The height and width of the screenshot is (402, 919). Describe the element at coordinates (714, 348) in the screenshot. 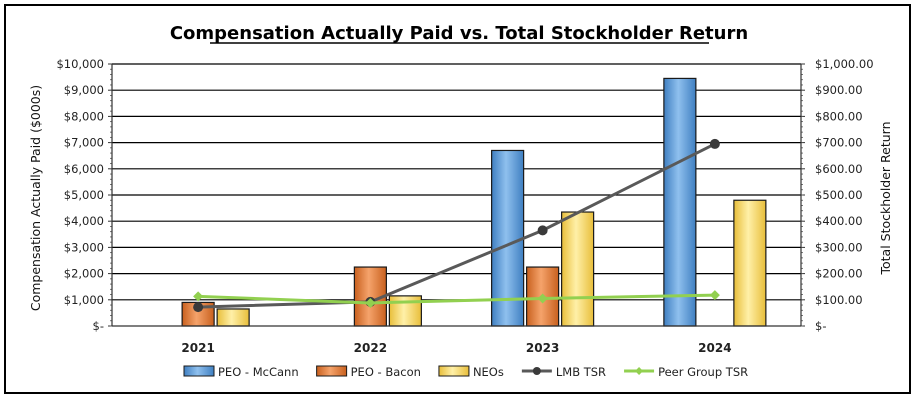

I see `x-tick-label: 2024` at that location.